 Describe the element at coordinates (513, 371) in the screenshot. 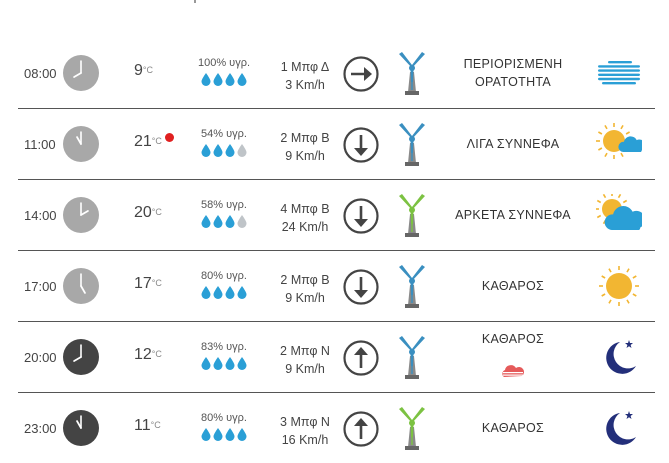

I see `red-haze-icon` at that location.